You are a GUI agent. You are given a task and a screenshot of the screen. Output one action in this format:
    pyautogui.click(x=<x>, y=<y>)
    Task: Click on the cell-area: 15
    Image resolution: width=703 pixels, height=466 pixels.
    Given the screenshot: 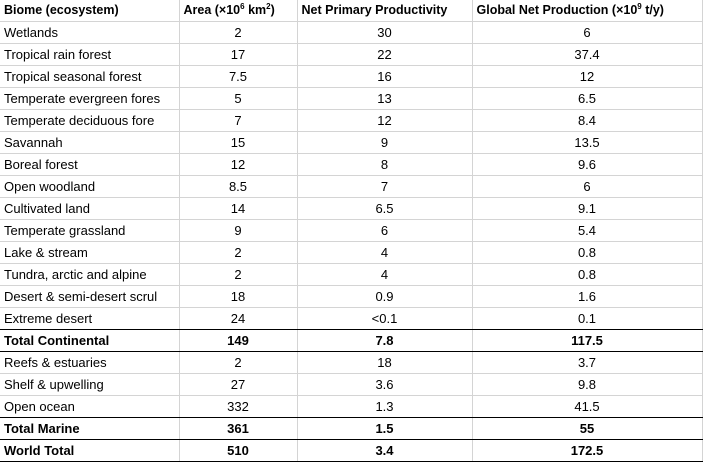 What is the action you would take?
    pyautogui.click(x=238, y=142)
    